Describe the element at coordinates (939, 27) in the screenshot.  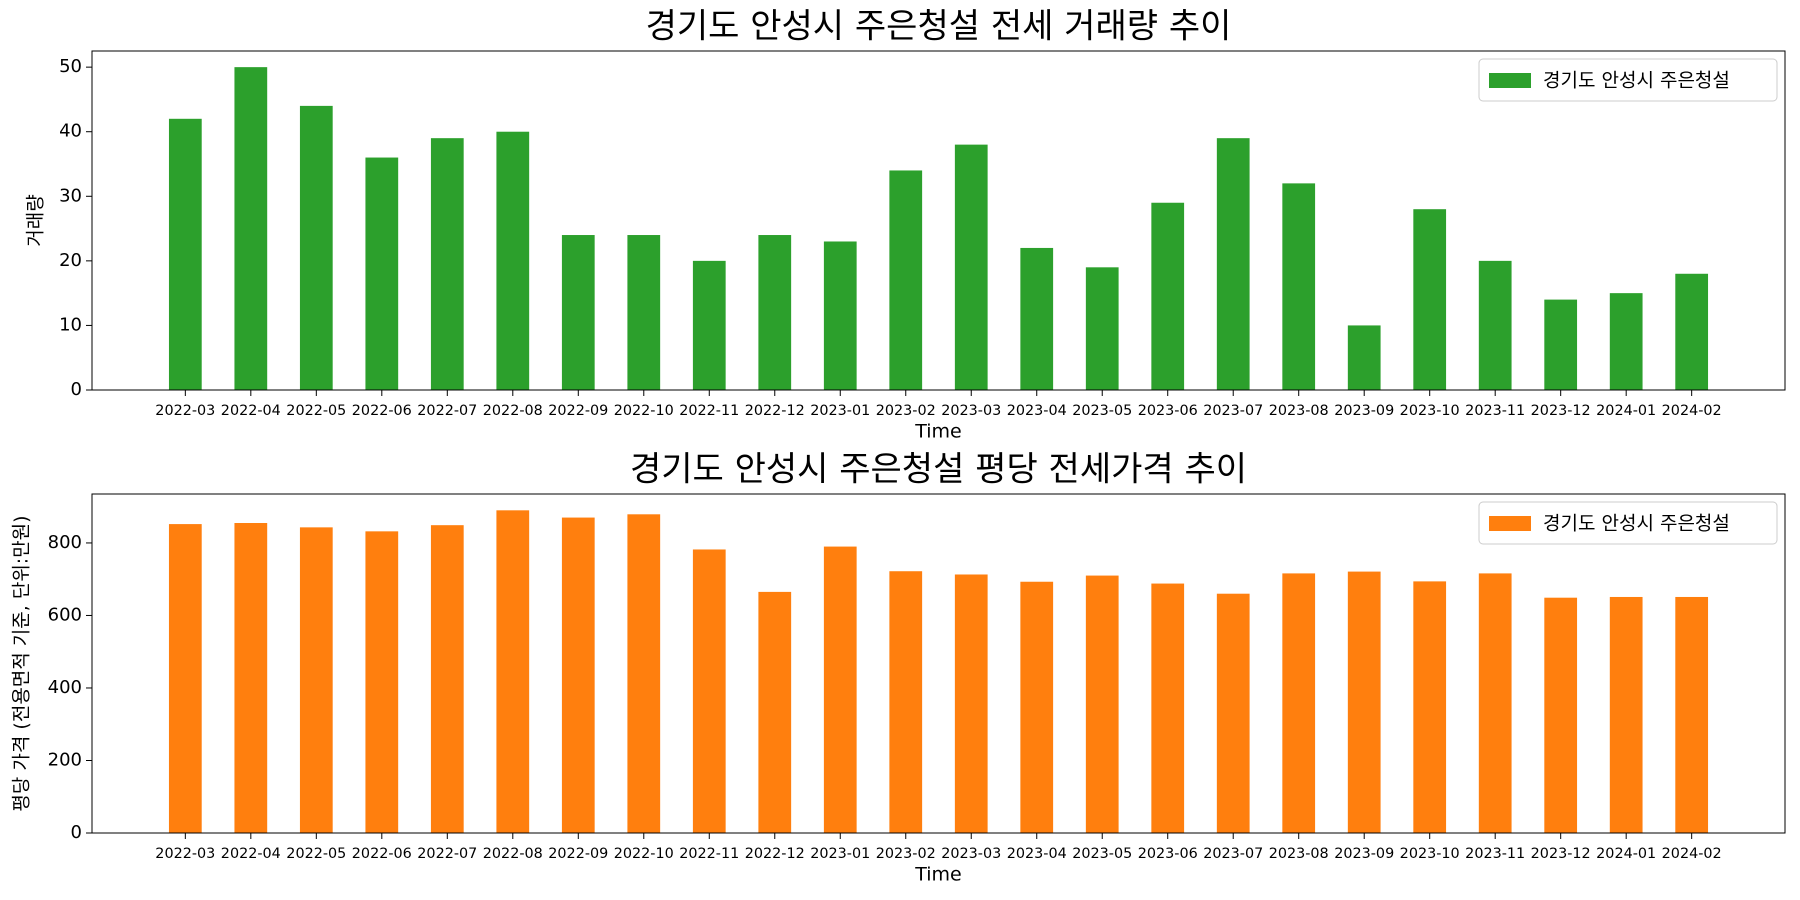
I see `chart-title: 경기도 안성시 주은청설 전세 거래량 추이` at that location.